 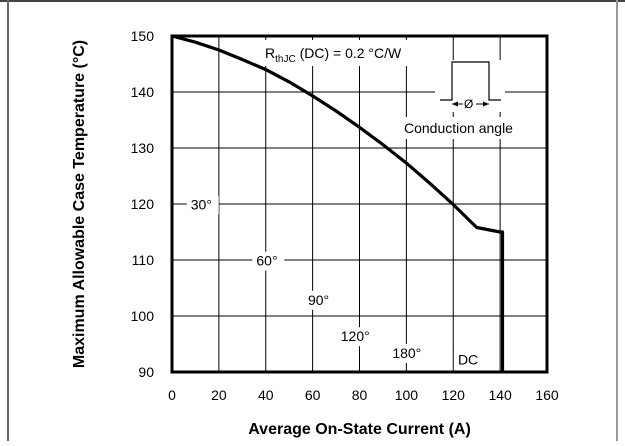 I want to click on x-tick-label-80: 80, so click(x=360, y=395).